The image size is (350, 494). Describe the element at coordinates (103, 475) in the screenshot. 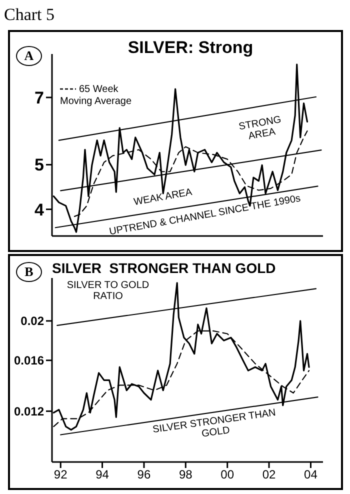

I see `x-tick-label: 94` at that location.